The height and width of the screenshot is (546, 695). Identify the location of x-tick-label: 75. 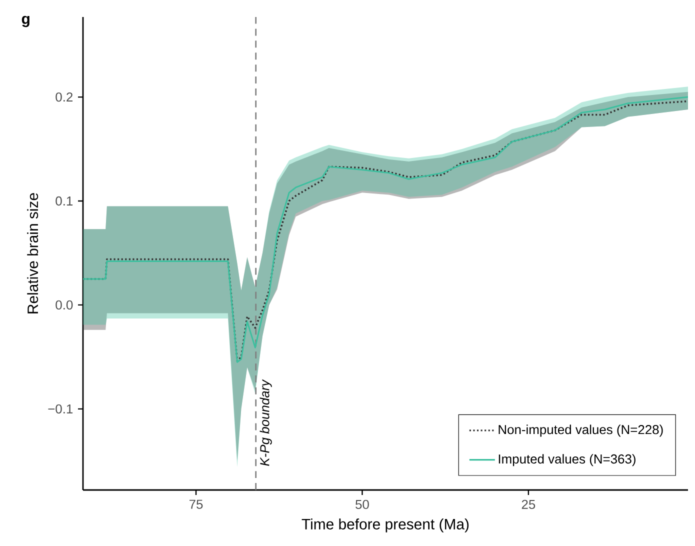
(196, 504).